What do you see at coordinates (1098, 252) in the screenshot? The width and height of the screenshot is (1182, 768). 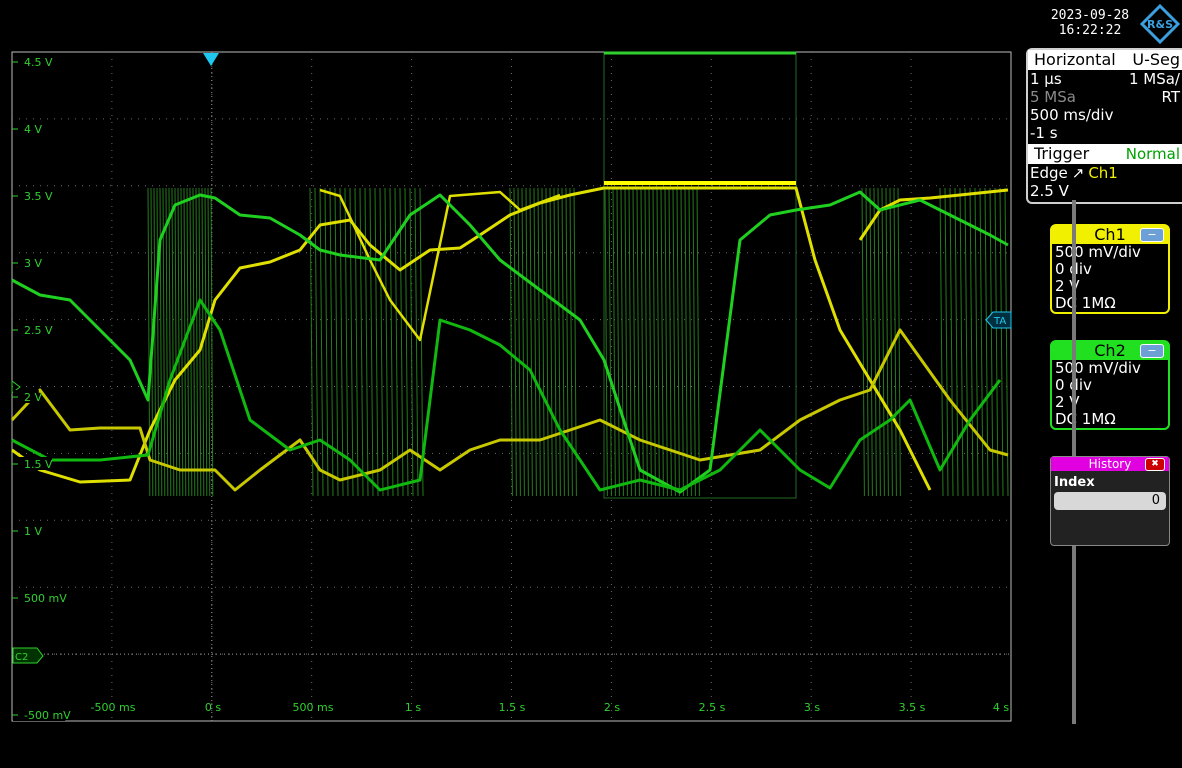 I see `ch1-scale: 500 mV/div` at bounding box center [1098, 252].